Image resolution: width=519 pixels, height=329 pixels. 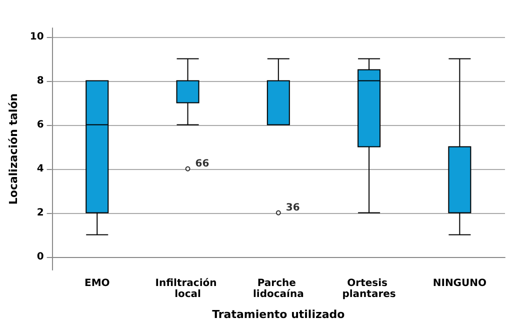 What do you see at coordinates (40, 124) in the screenshot?
I see `y-tick-label: 6` at bounding box center [40, 124].